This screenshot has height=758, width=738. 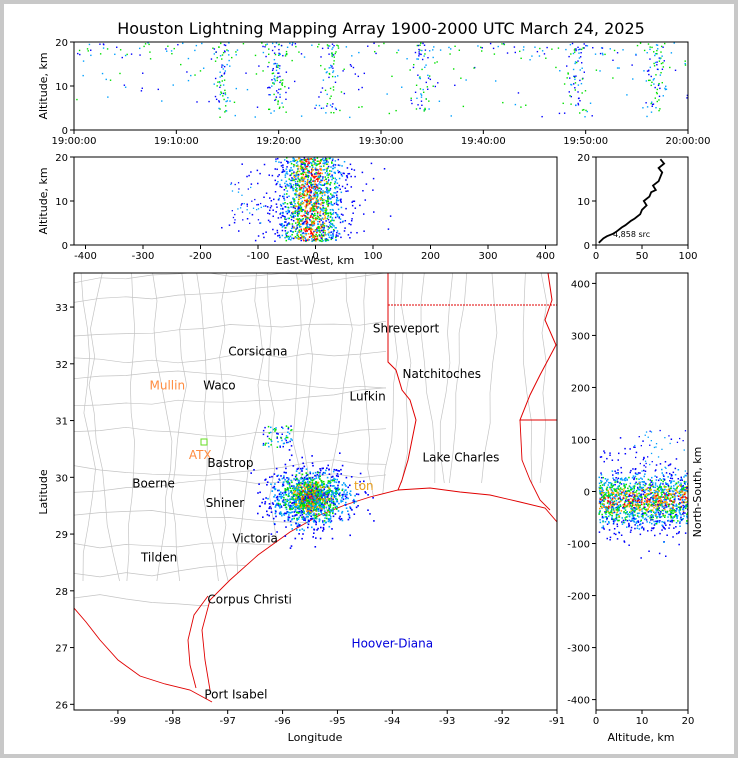 What do you see at coordinates (61, 649) in the screenshot?
I see `map-y-tick-label: 27` at bounding box center [61, 649].